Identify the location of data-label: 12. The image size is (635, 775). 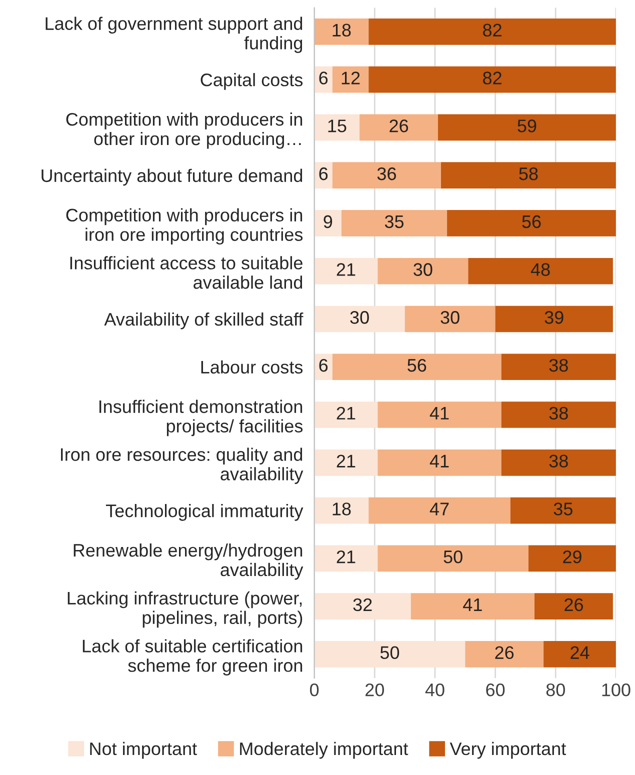
(351, 78).